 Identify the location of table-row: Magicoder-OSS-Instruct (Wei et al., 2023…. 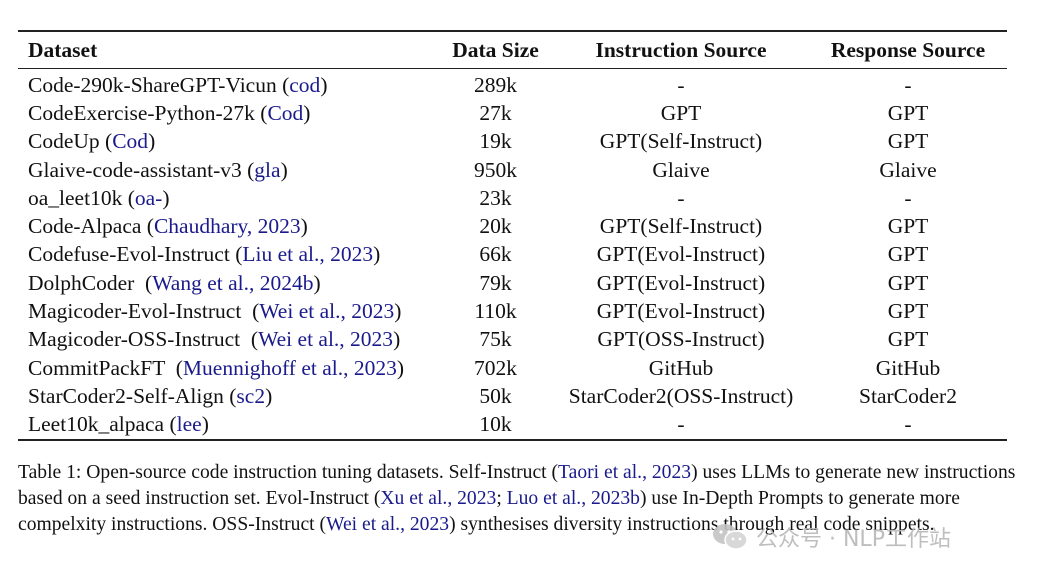
(512, 340).